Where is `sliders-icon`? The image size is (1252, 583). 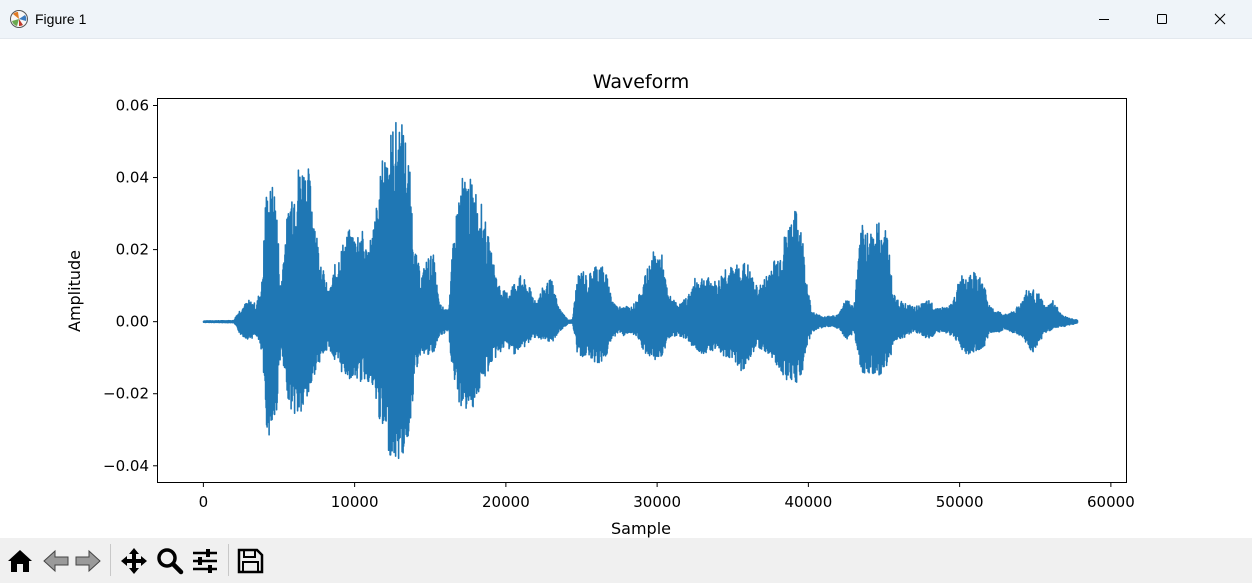 sliders-icon is located at coordinates (205, 561).